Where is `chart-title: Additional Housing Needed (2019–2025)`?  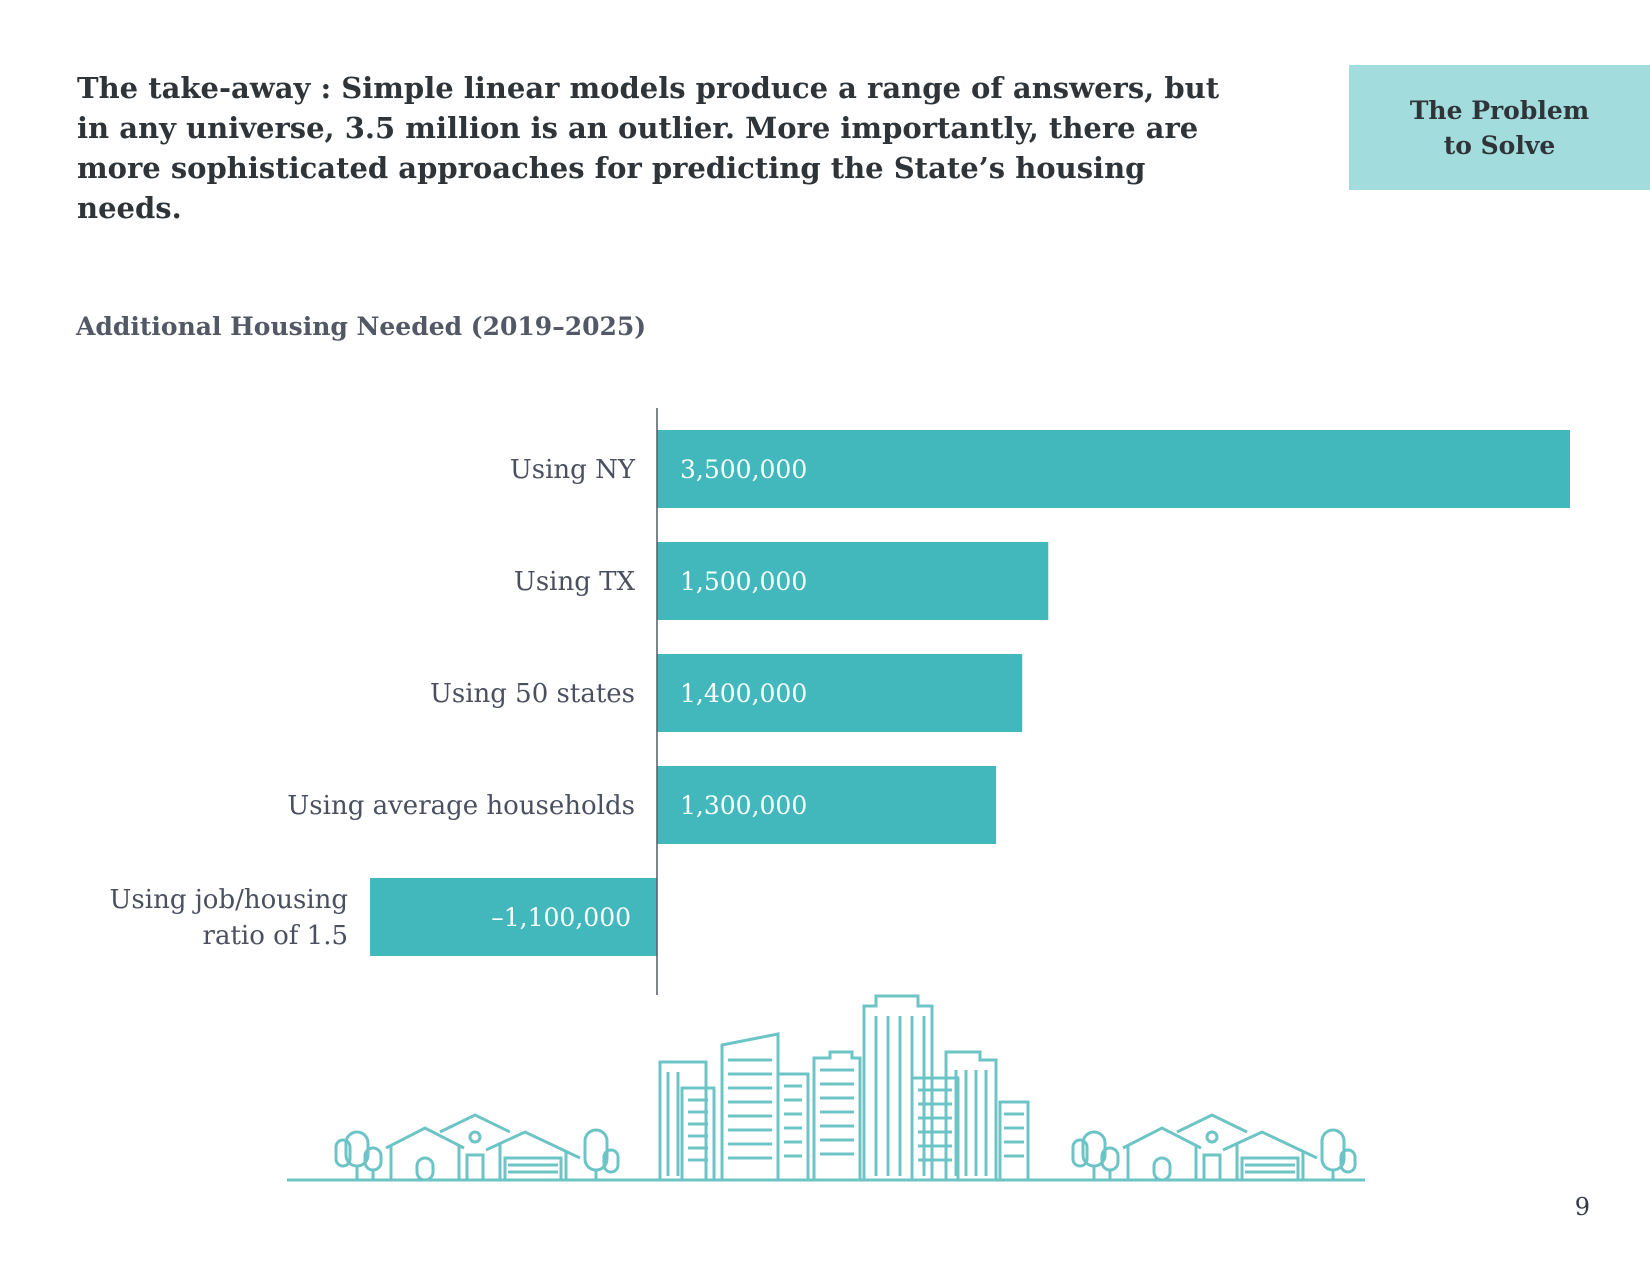
chart-title: Additional Housing Needed (2019–2025) is located at coordinates (361, 326).